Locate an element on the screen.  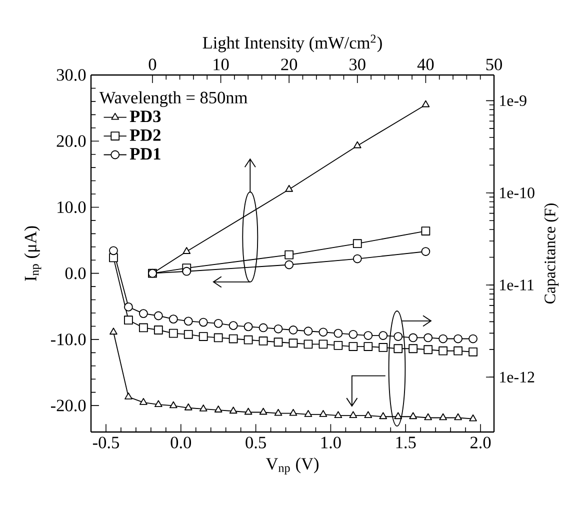
x2-tick-label: 10 is located at coordinates (221, 64).